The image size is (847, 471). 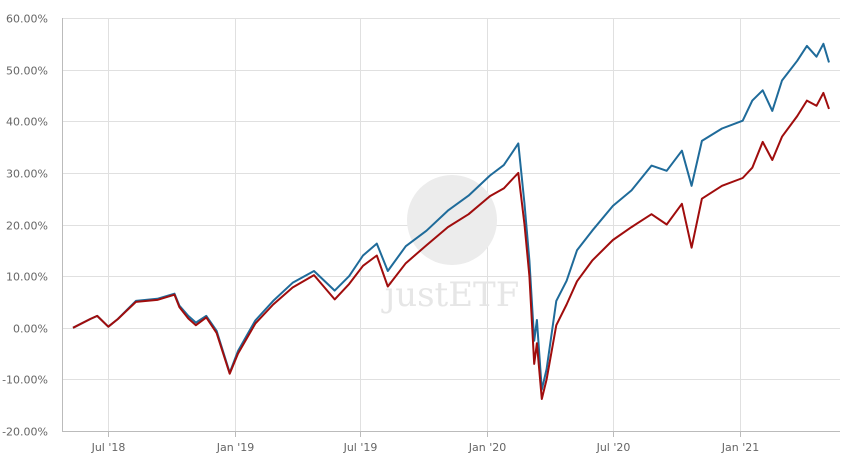 I want to click on y-tick-label: -10.00%, so click(x=25, y=380).